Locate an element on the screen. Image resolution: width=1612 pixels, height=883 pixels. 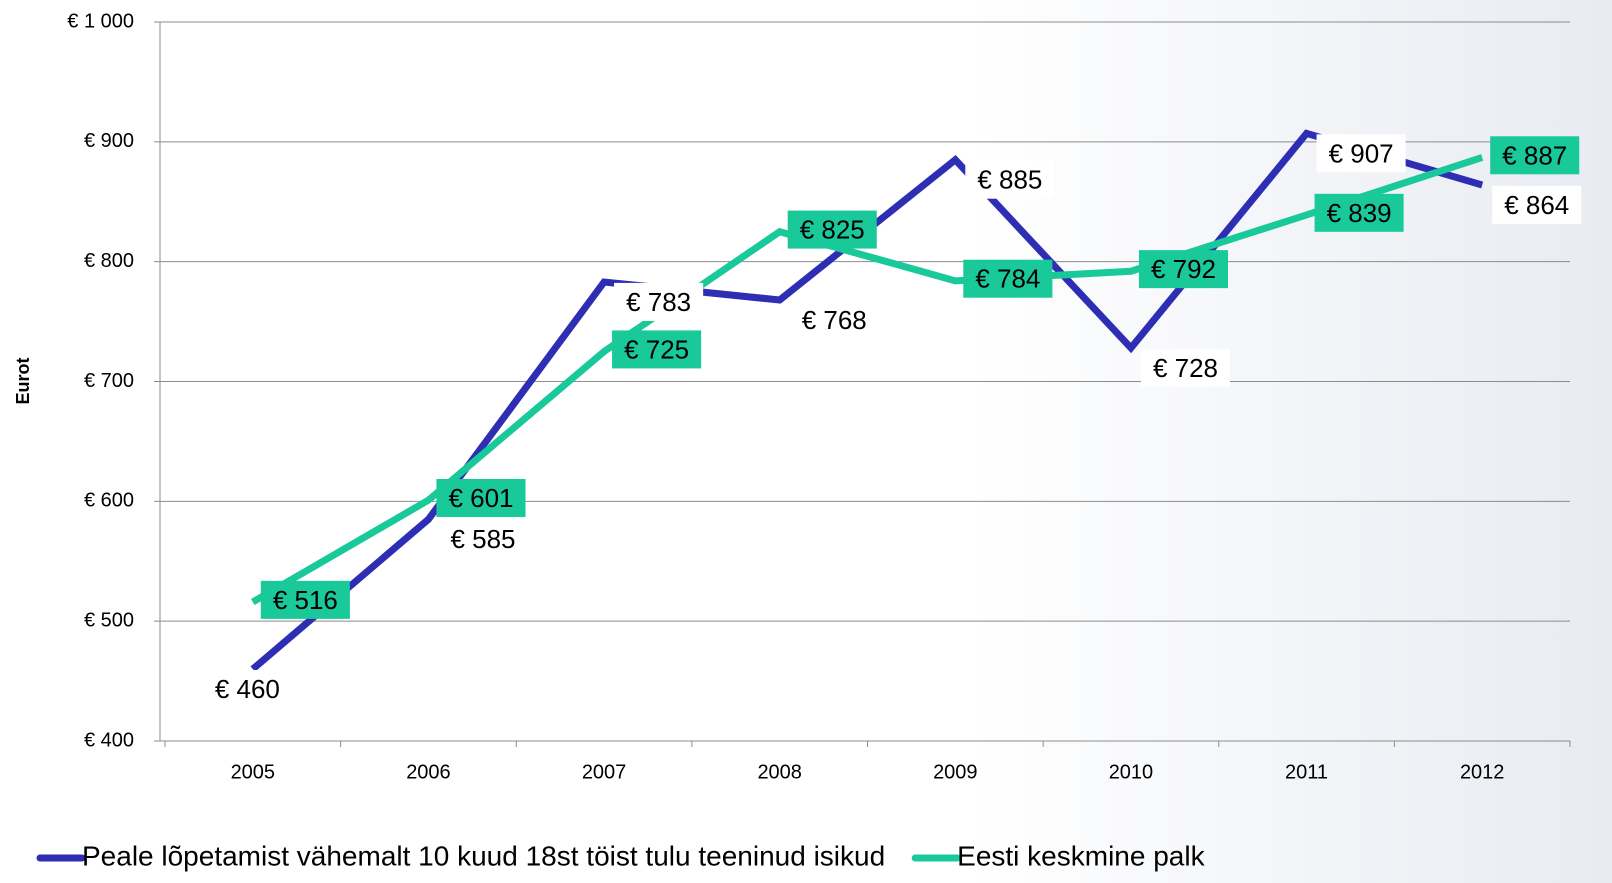
data-label: € 768 is located at coordinates (834, 320).